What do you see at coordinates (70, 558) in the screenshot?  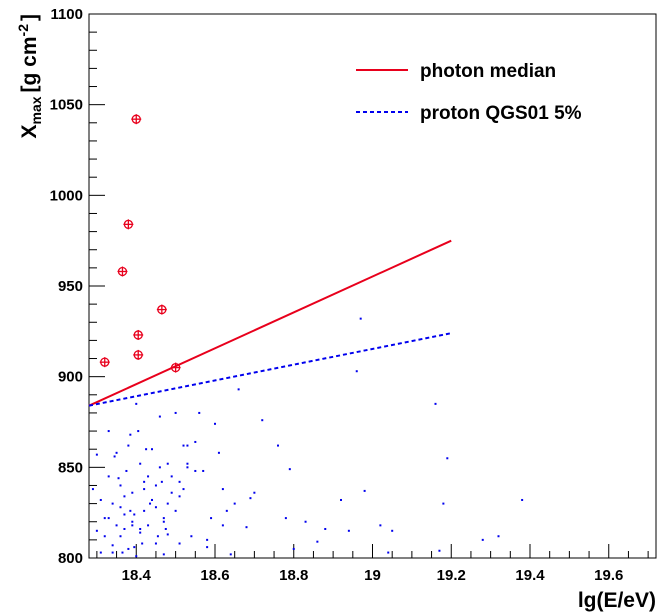 I see `y-tick-label: 800` at bounding box center [70, 558].